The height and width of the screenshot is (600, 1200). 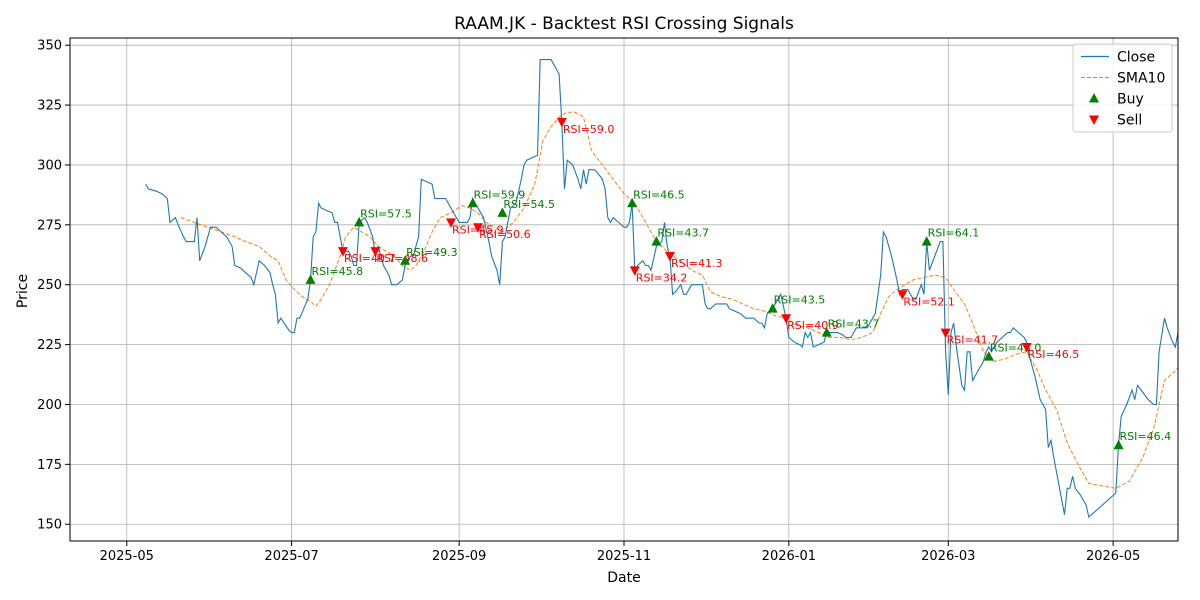 I want to click on x-tick-label: 2026-01, so click(x=789, y=556).